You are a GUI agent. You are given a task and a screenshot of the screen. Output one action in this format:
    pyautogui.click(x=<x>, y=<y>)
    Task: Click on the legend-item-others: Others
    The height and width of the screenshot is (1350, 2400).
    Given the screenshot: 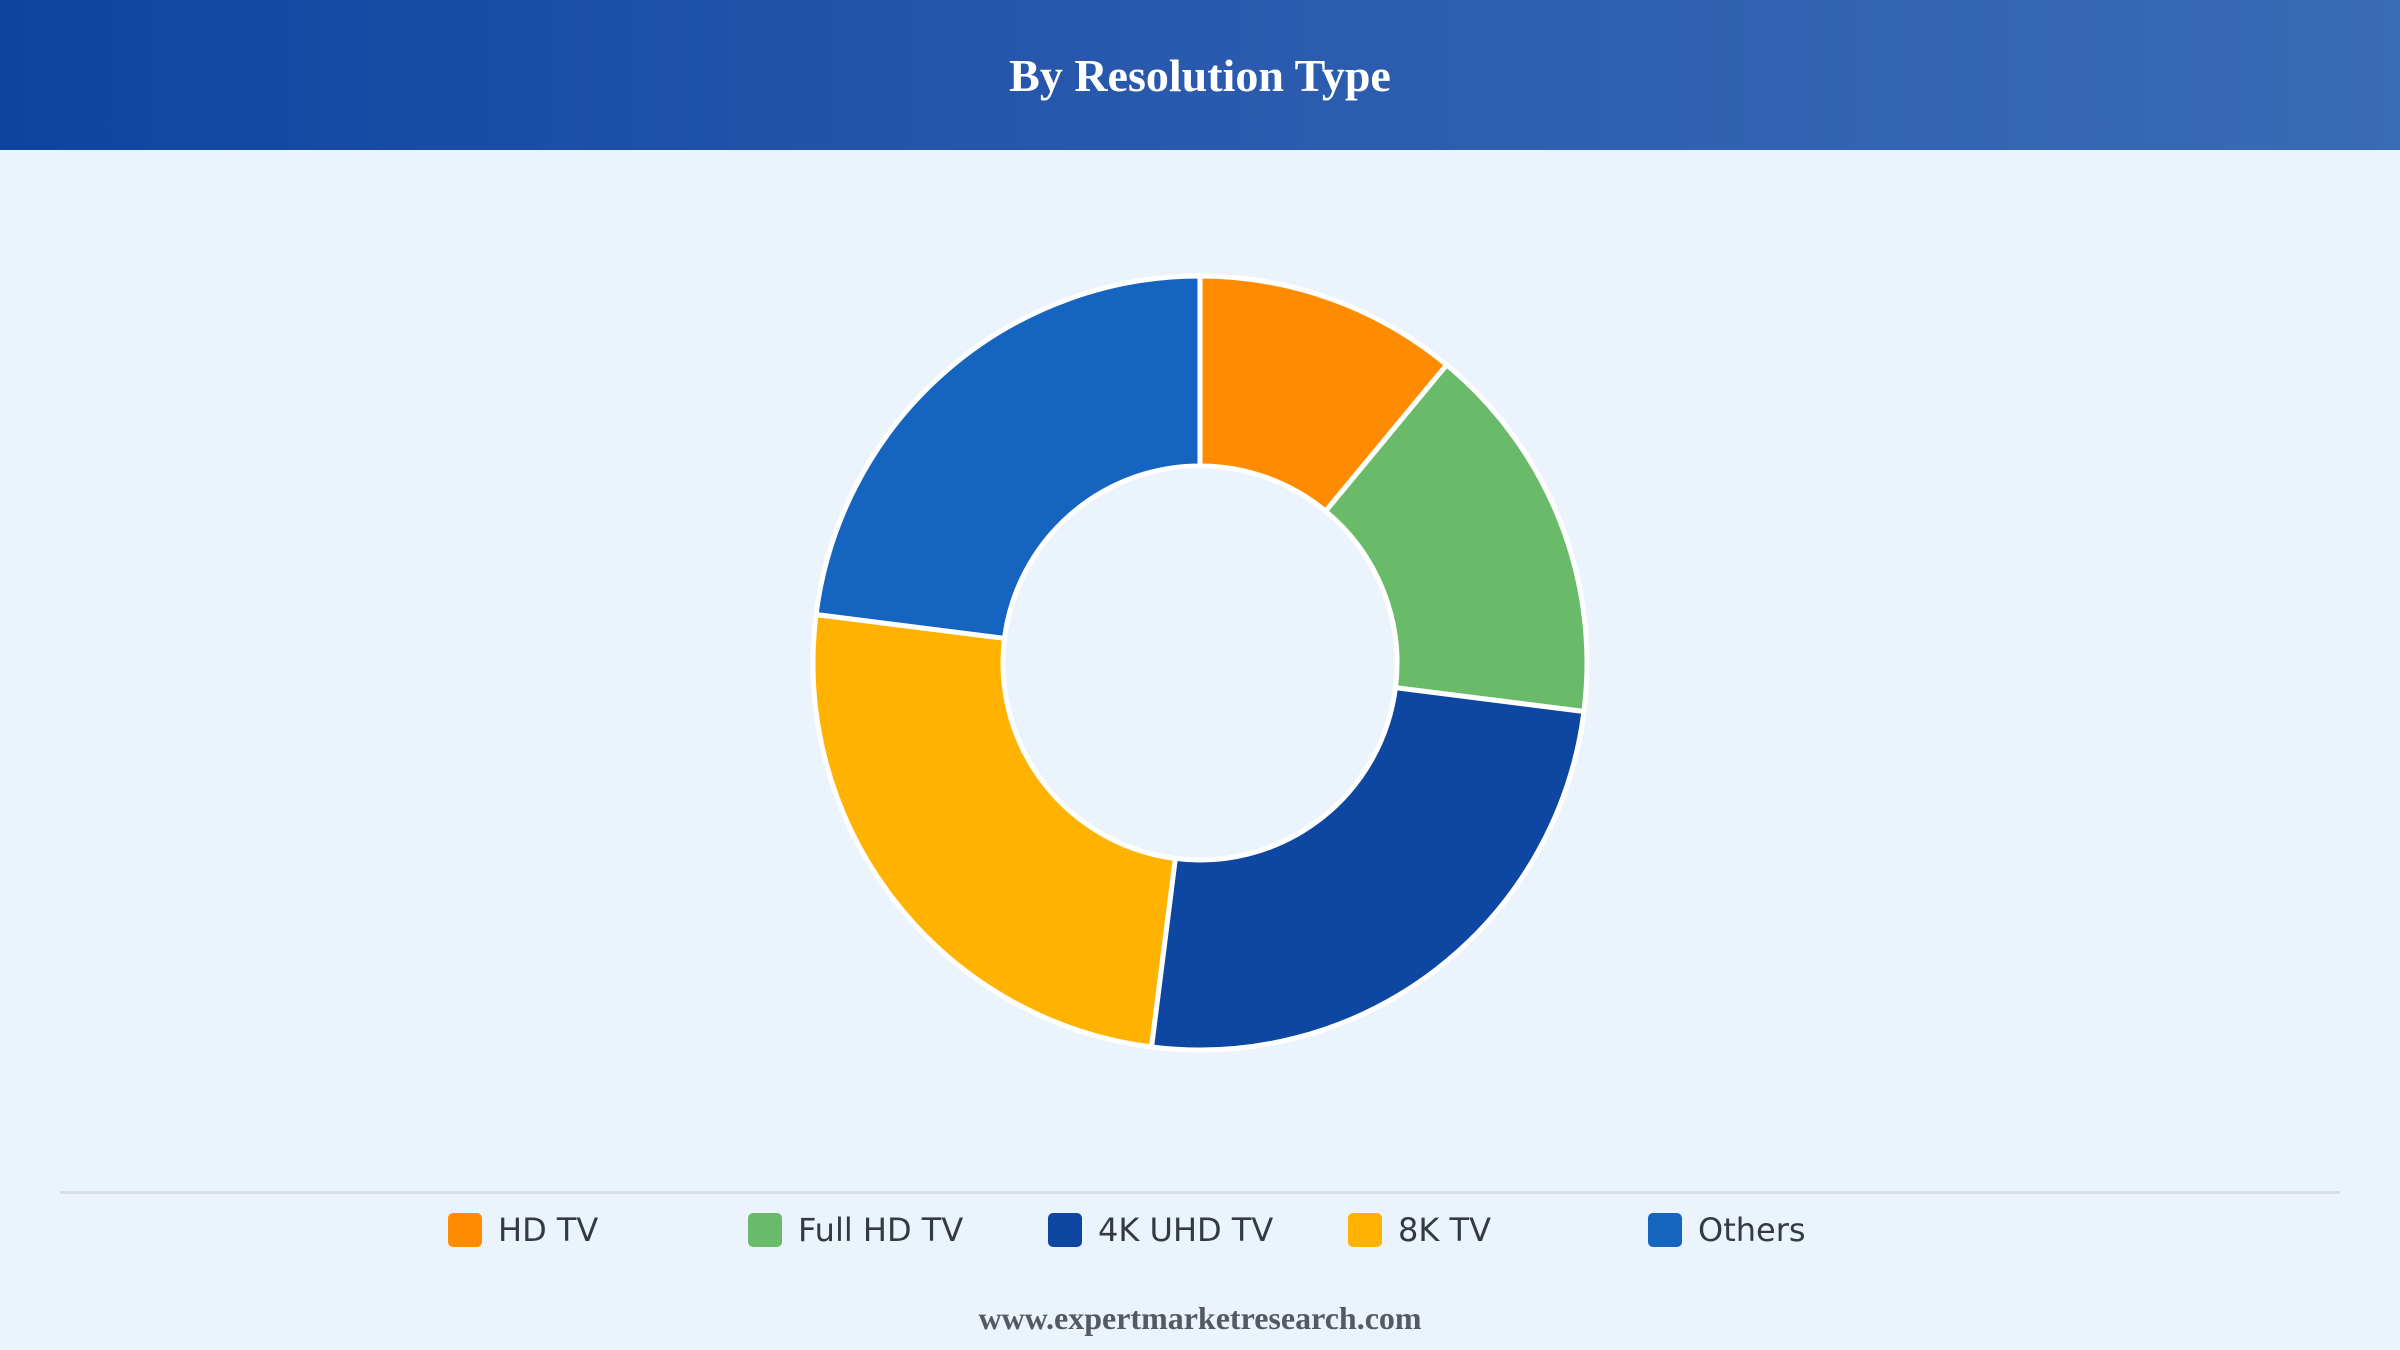 What is the action you would take?
    pyautogui.click(x=1727, y=1230)
    